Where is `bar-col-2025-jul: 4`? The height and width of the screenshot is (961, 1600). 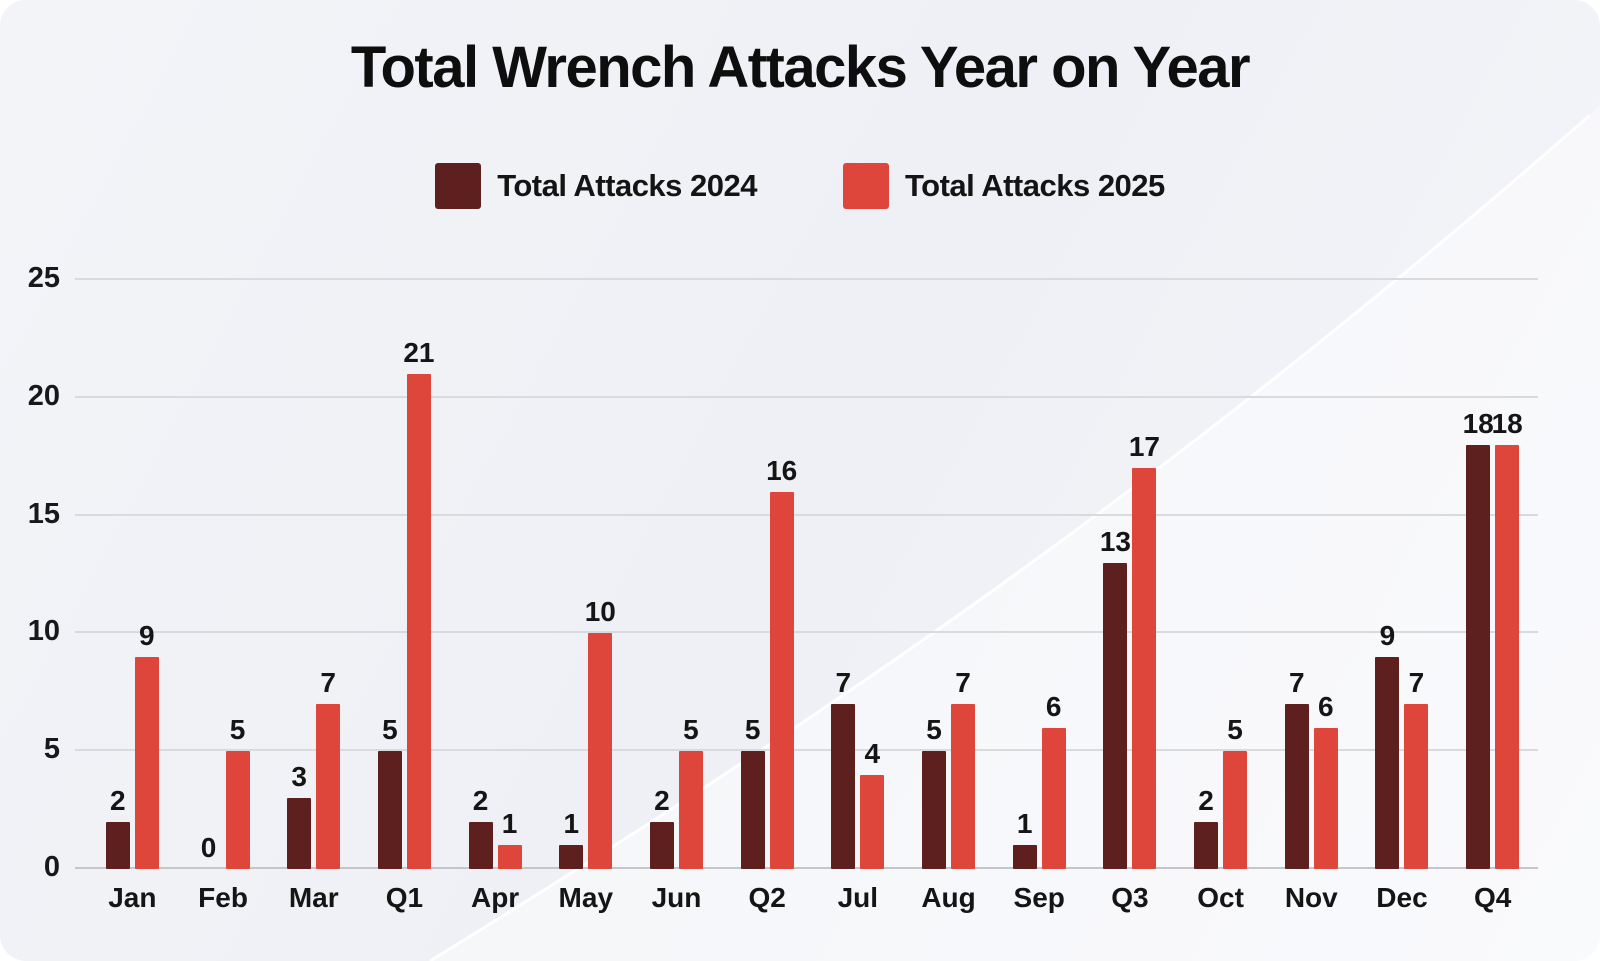 bar-col-2025-jul: 4 is located at coordinates (872, 804).